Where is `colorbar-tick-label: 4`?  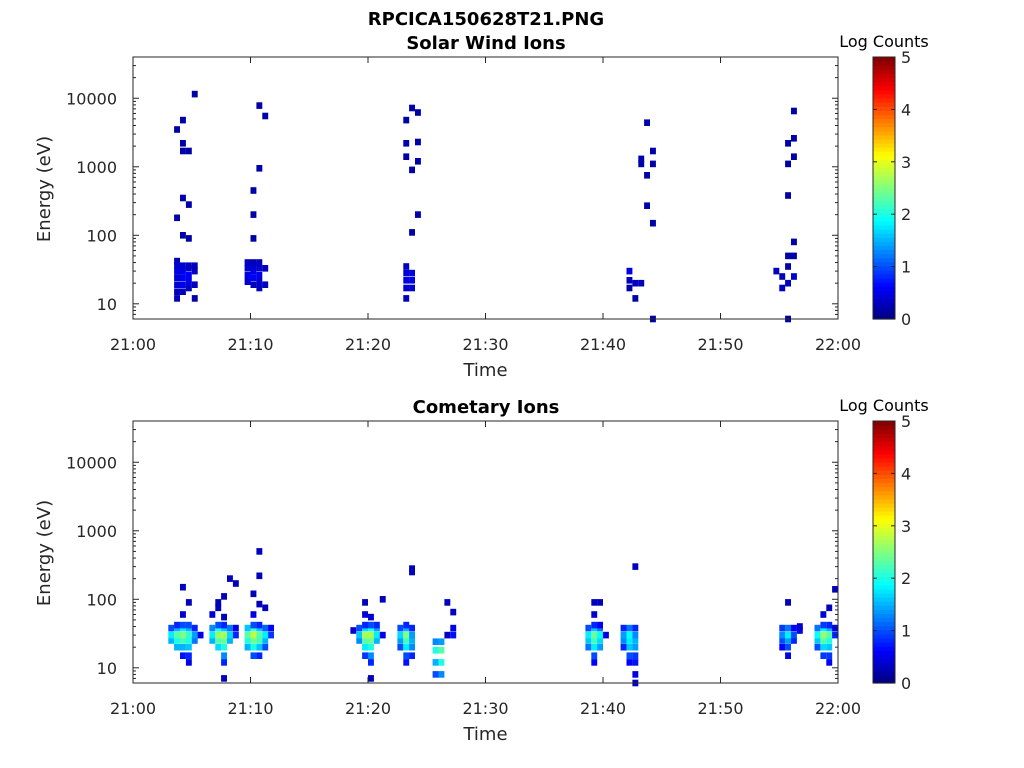
colorbar-tick-label: 4 is located at coordinates (906, 109).